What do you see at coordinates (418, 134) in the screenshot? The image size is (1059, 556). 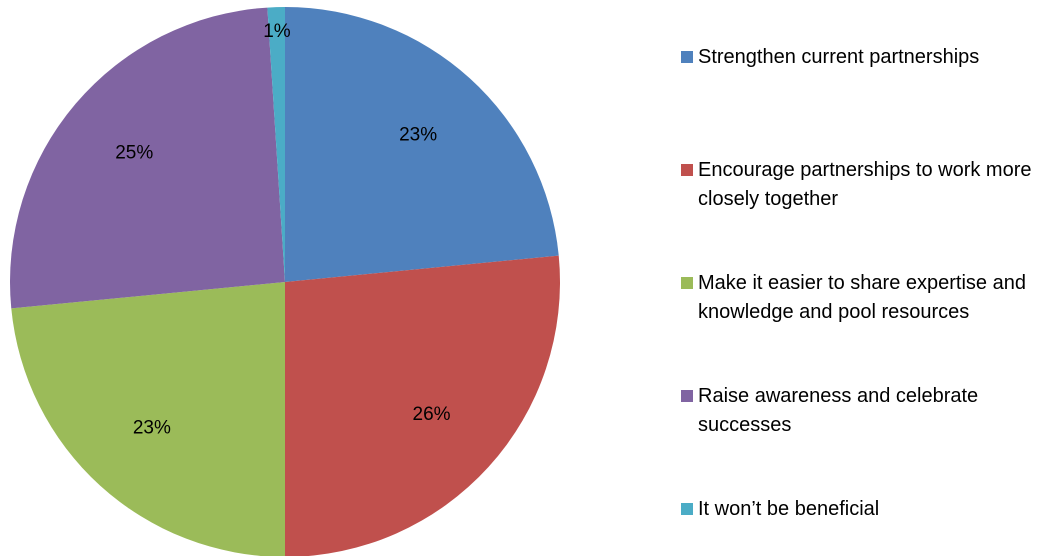 I see `slice-data-label-0: 23%` at bounding box center [418, 134].